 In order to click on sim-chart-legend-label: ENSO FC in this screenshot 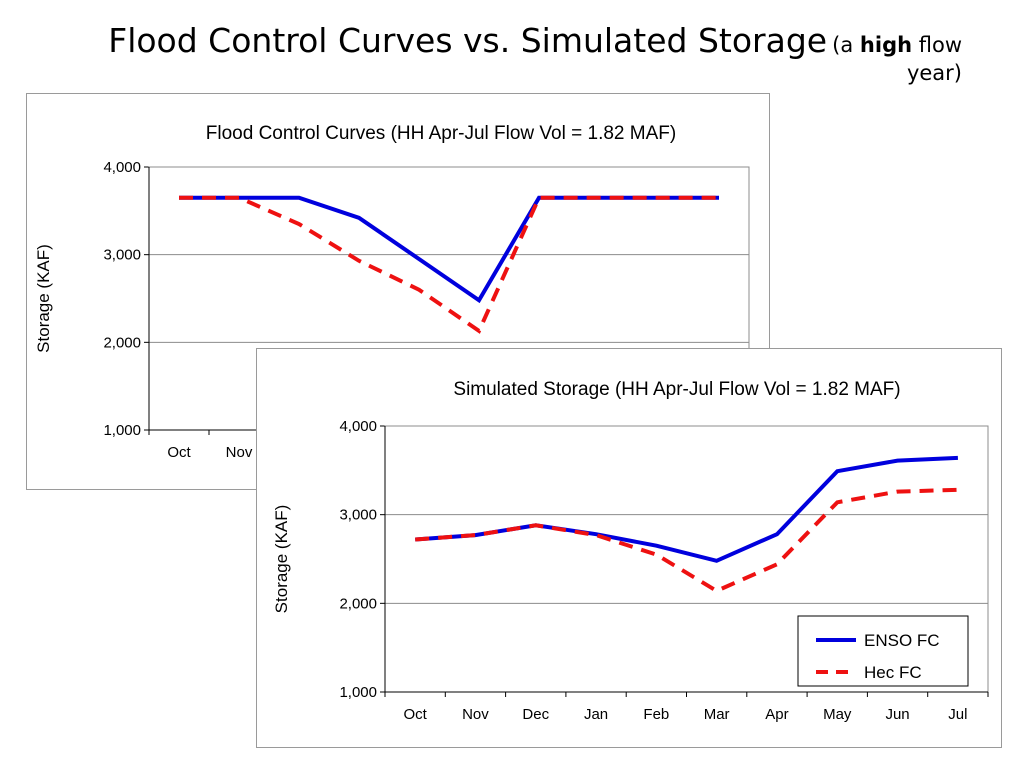, I will do `click(902, 640)`.